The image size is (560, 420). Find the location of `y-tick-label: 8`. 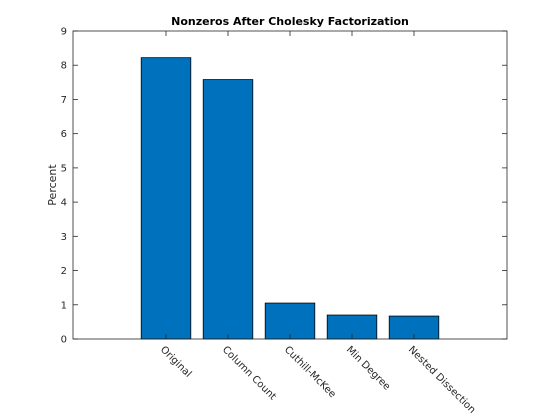

y-tick-label: 8 is located at coordinates (64, 66).